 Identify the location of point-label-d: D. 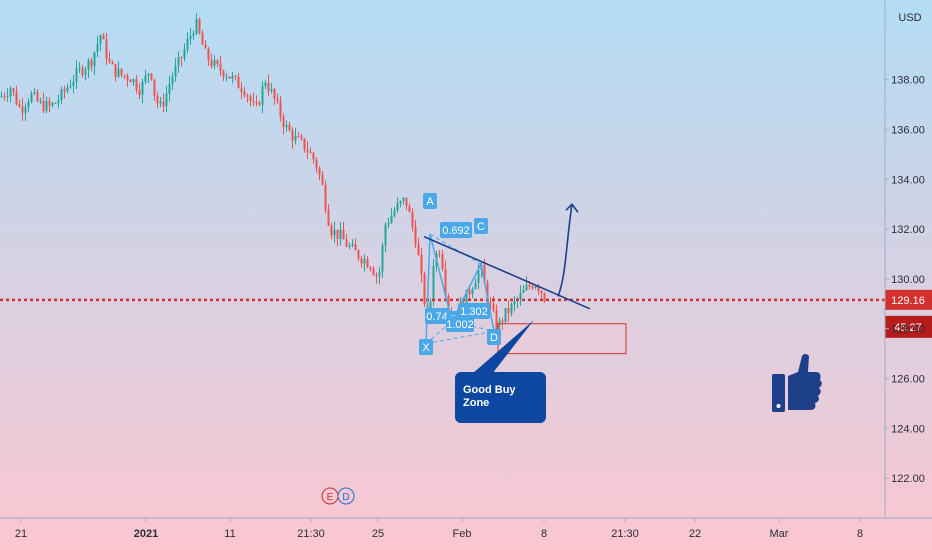
(494, 338).